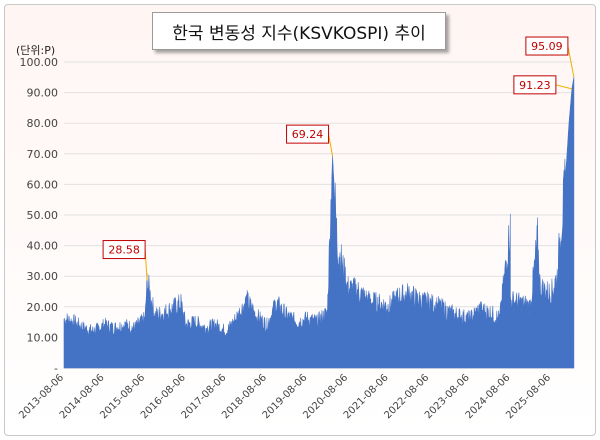  I want to click on callout-label: 95.09, so click(547, 46).